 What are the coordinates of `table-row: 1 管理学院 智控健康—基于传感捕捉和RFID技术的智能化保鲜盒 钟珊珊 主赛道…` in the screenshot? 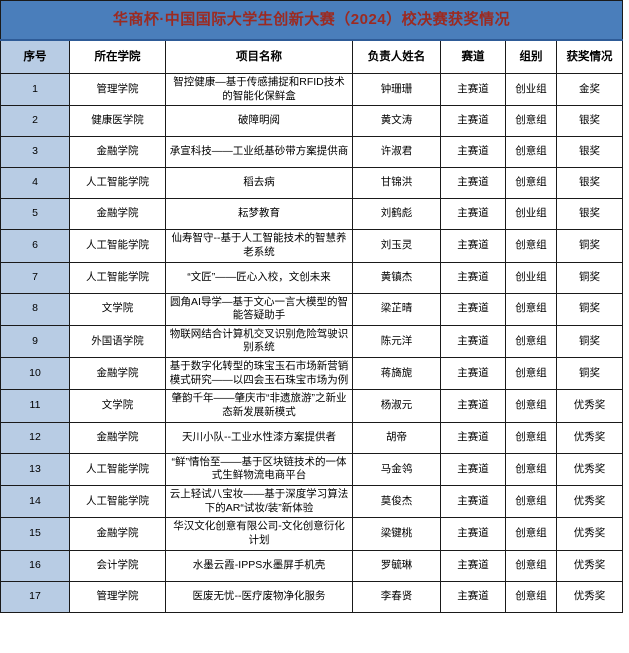 It's located at (312, 89).